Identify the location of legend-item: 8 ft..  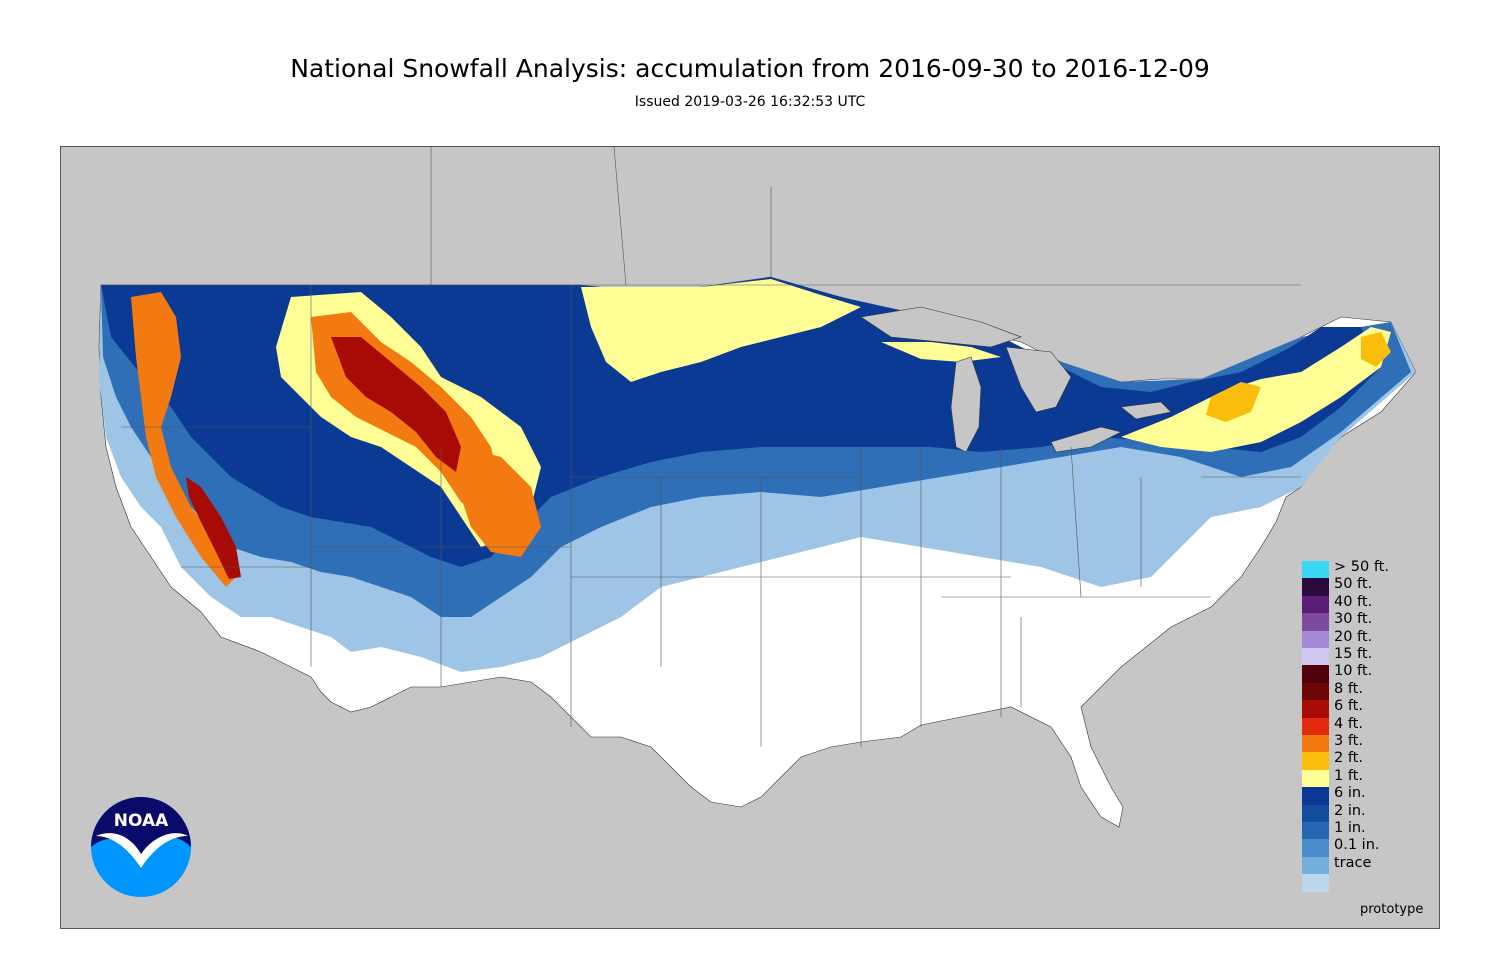
(1362, 690).